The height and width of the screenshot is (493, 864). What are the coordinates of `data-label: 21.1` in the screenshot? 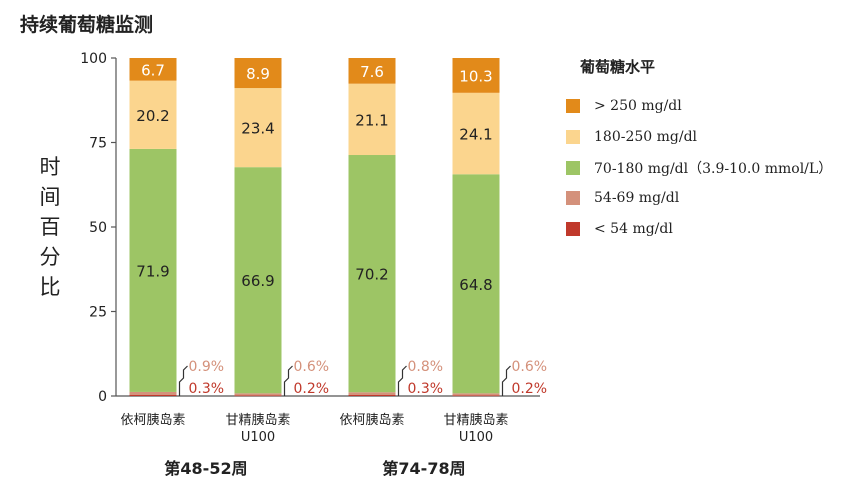 It's located at (371, 120).